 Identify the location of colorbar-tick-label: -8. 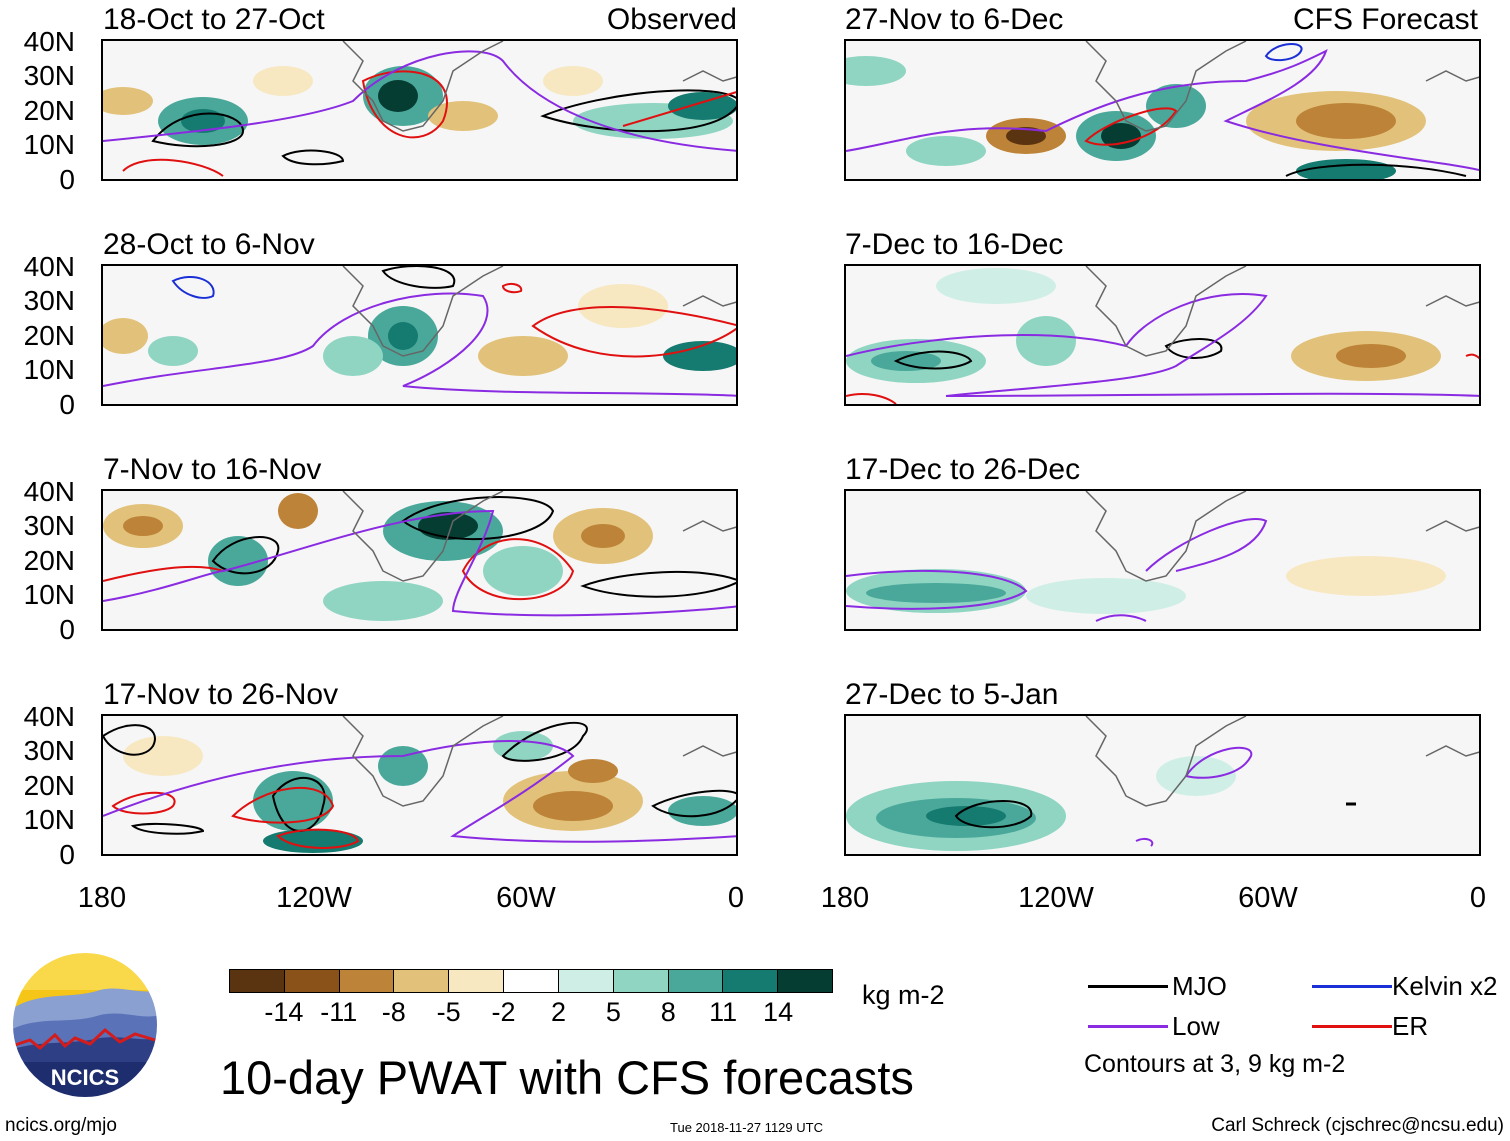
(393, 1012).